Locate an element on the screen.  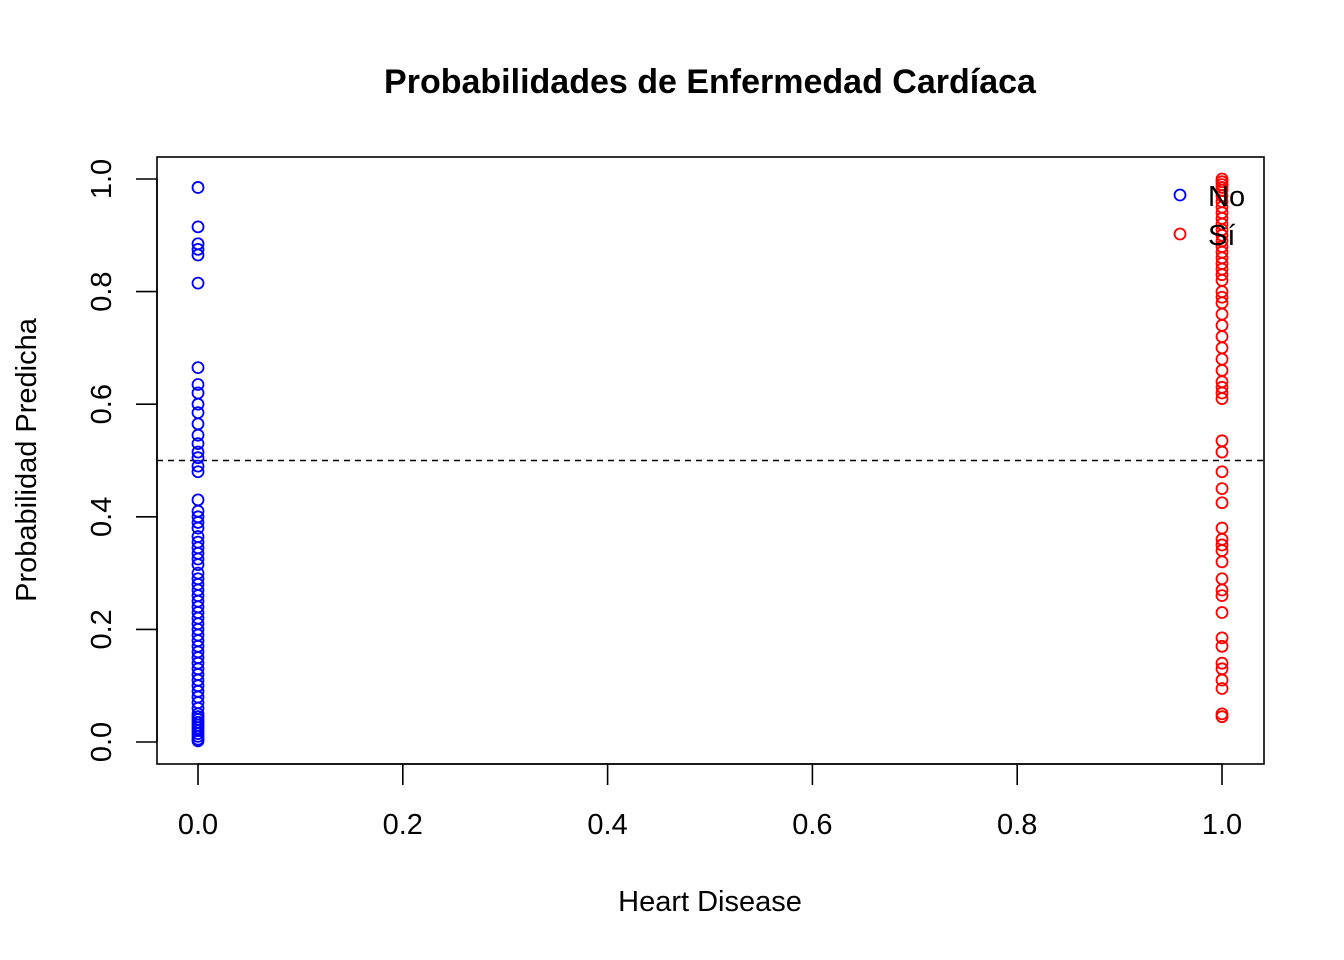
y-tick-label: 0.0 is located at coordinates (102, 742).